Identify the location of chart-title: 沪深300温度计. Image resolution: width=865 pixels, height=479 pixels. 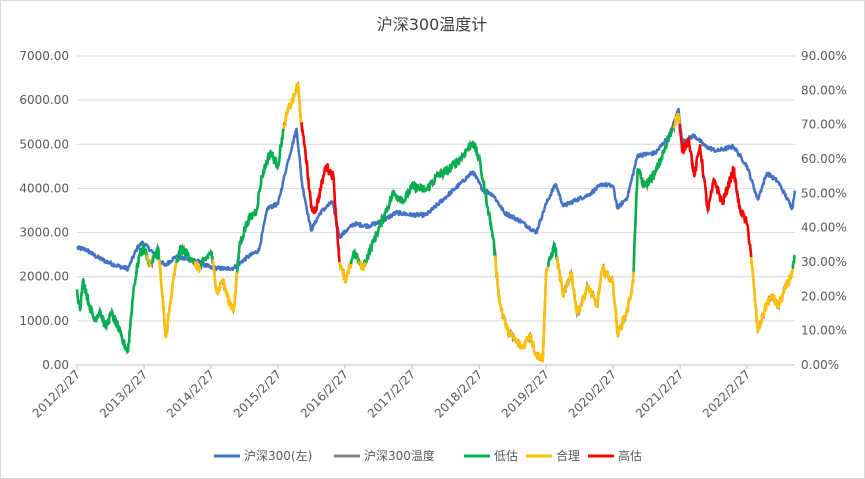
(432, 24).